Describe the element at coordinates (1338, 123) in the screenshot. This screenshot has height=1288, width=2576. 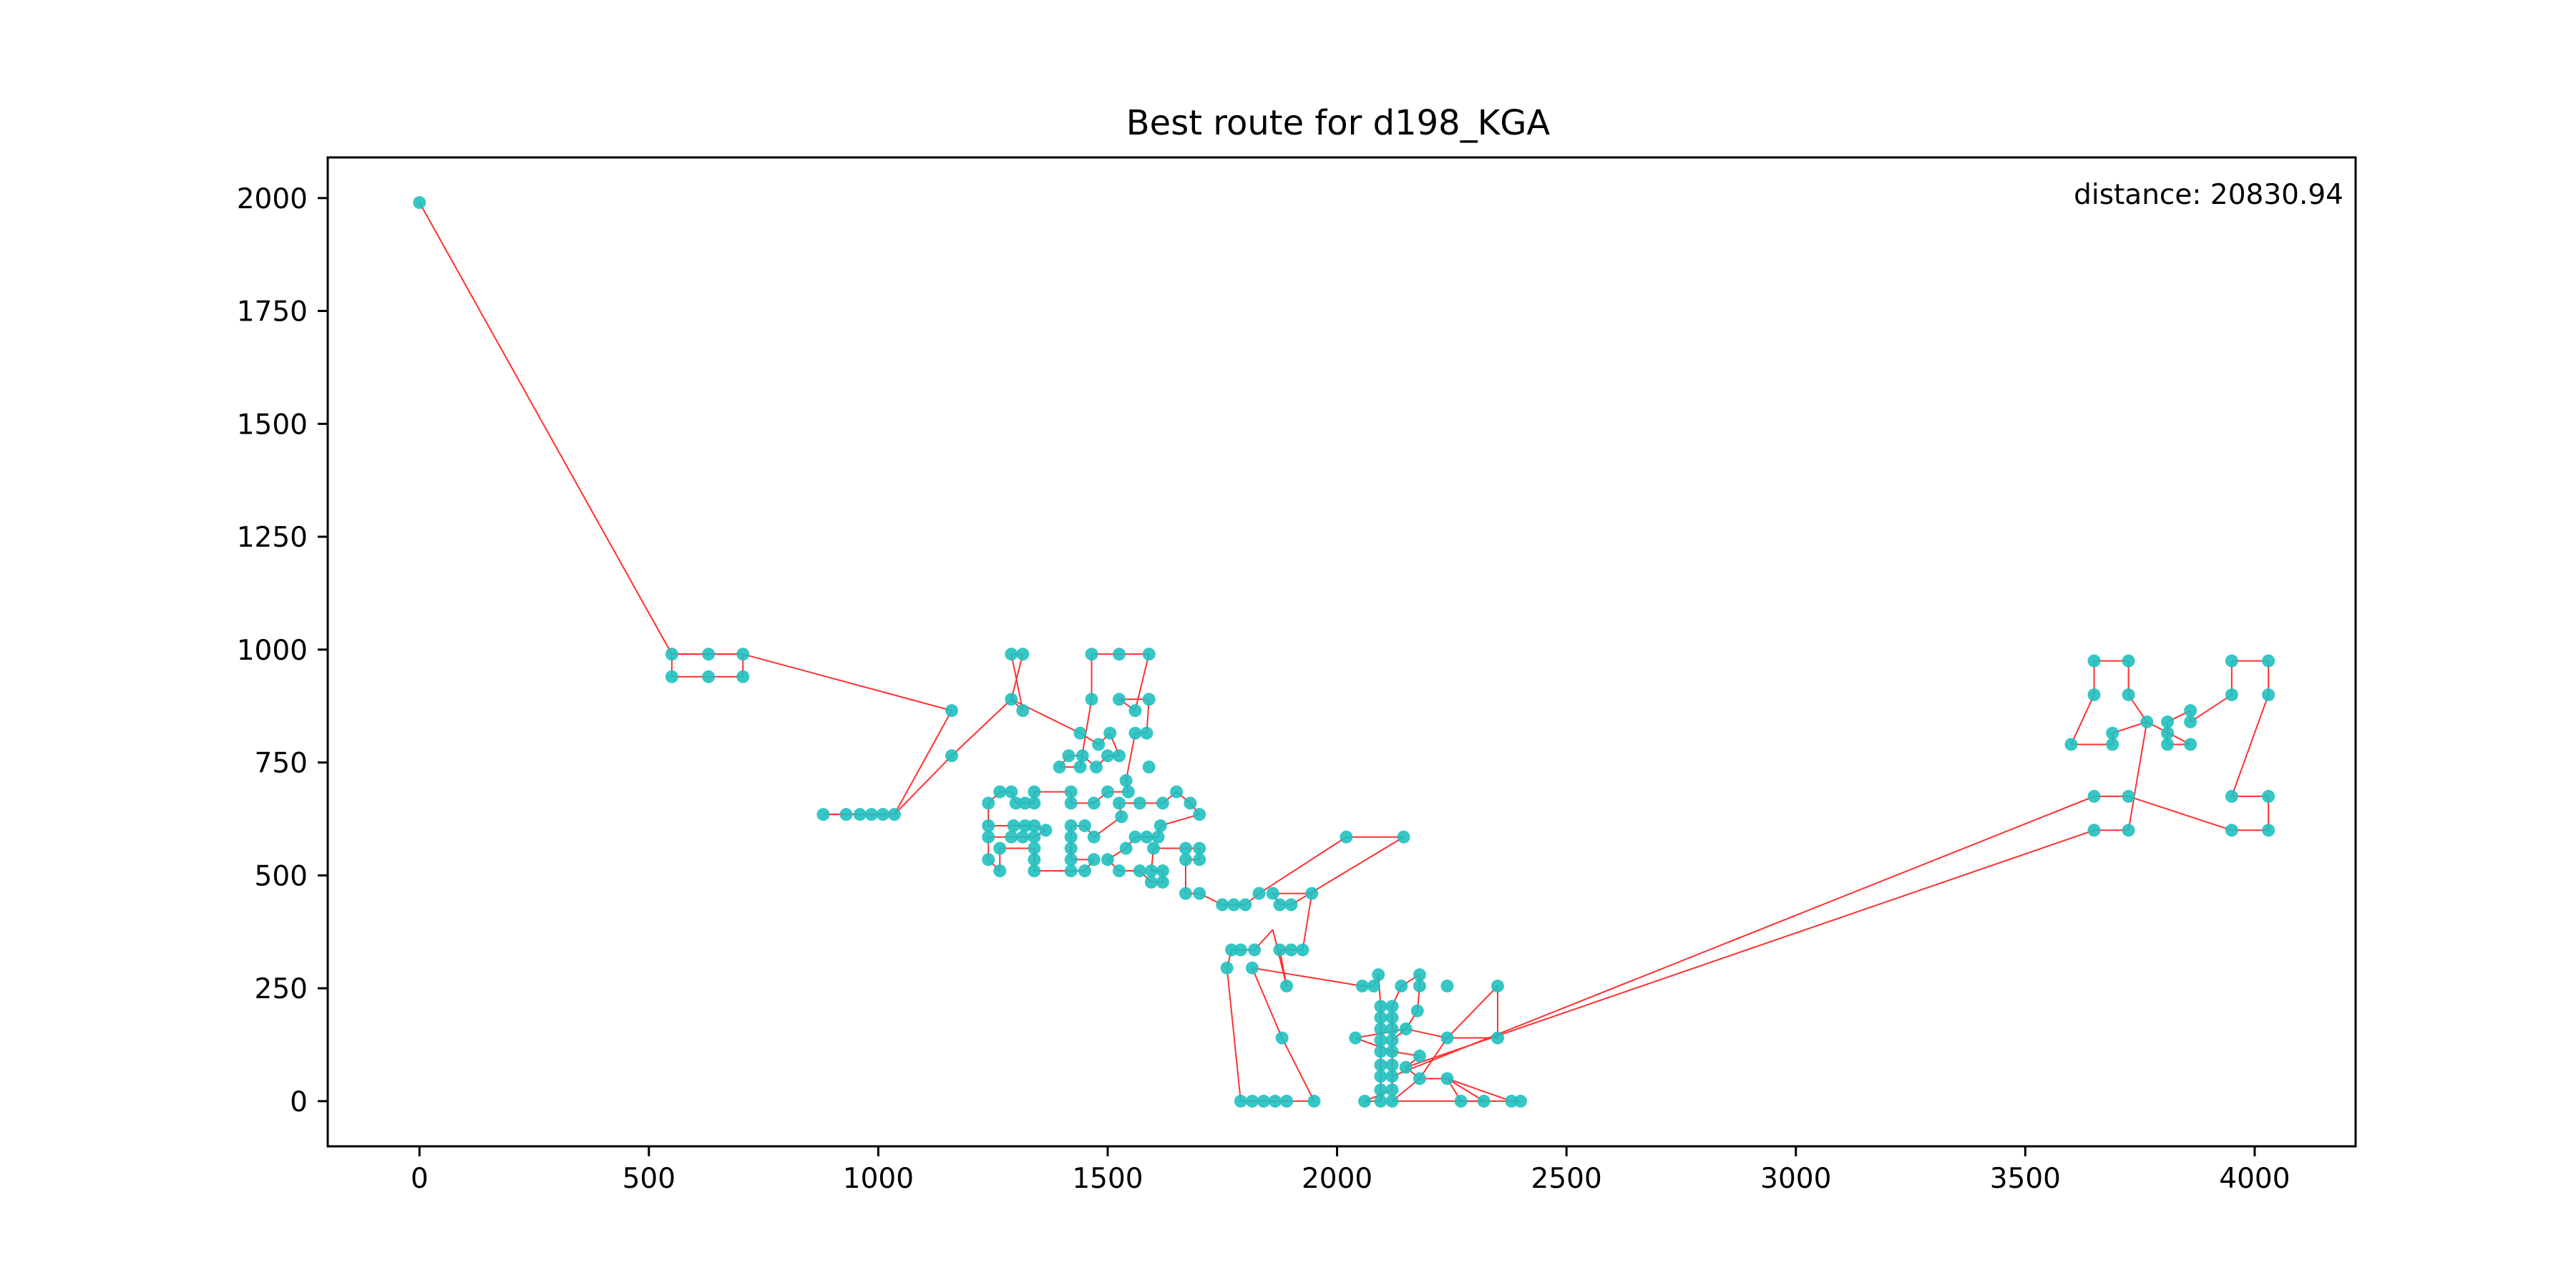
I see `chart-title: Best route for d198_KGA` at that location.